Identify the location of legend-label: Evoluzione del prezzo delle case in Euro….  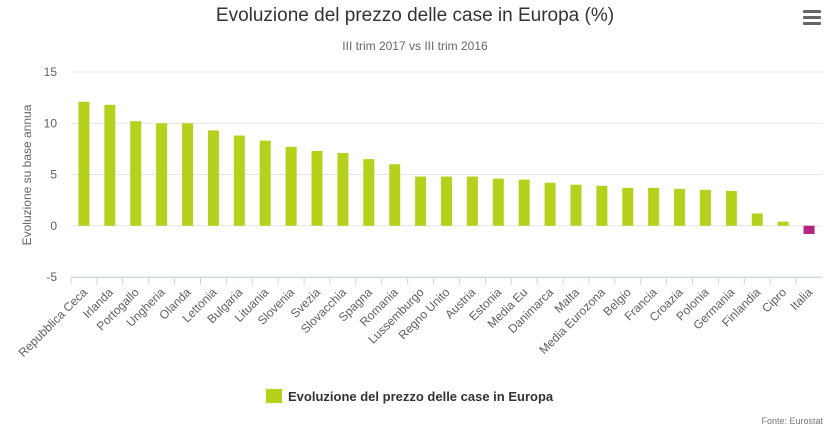
(421, 396).